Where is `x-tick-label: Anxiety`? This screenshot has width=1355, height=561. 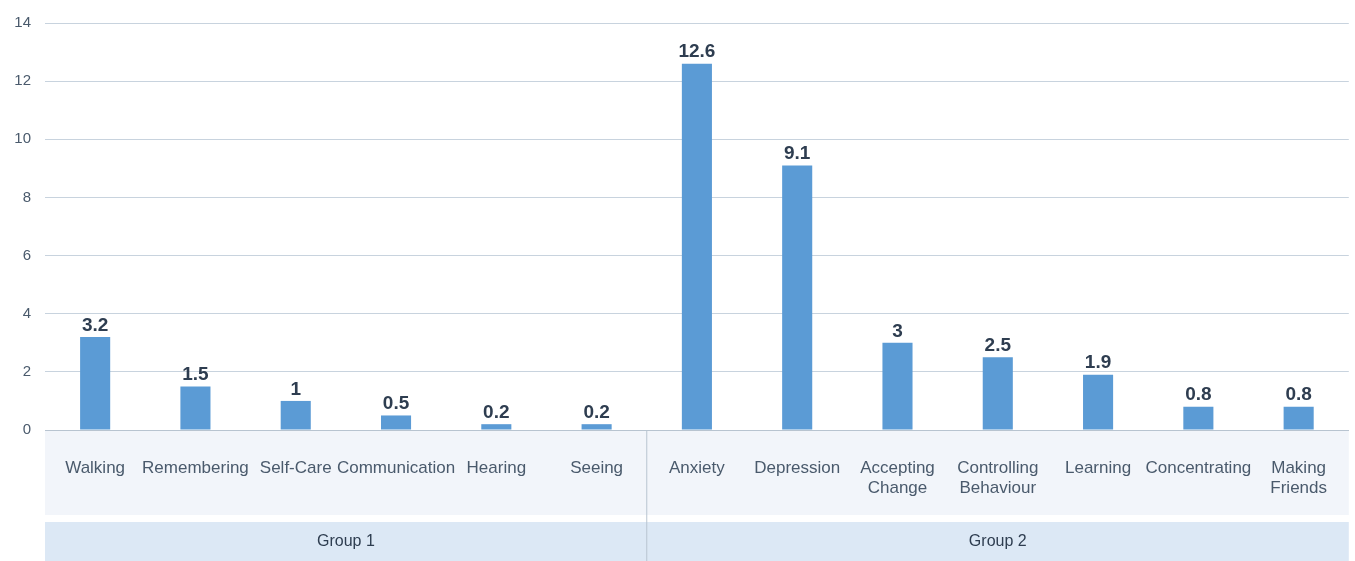 x-tick-label: Anxiety is located at coordinates (697, 467).